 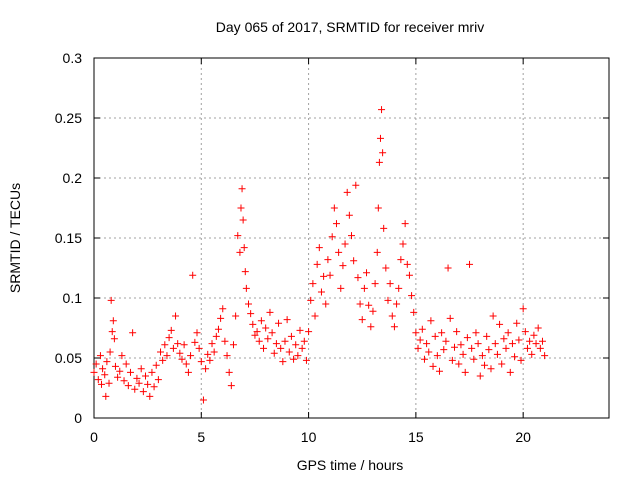 What do you see at coordinates (78, 418) in the screenshot?
I see `y-tick-label: 0` at bounding box center [78, 418].